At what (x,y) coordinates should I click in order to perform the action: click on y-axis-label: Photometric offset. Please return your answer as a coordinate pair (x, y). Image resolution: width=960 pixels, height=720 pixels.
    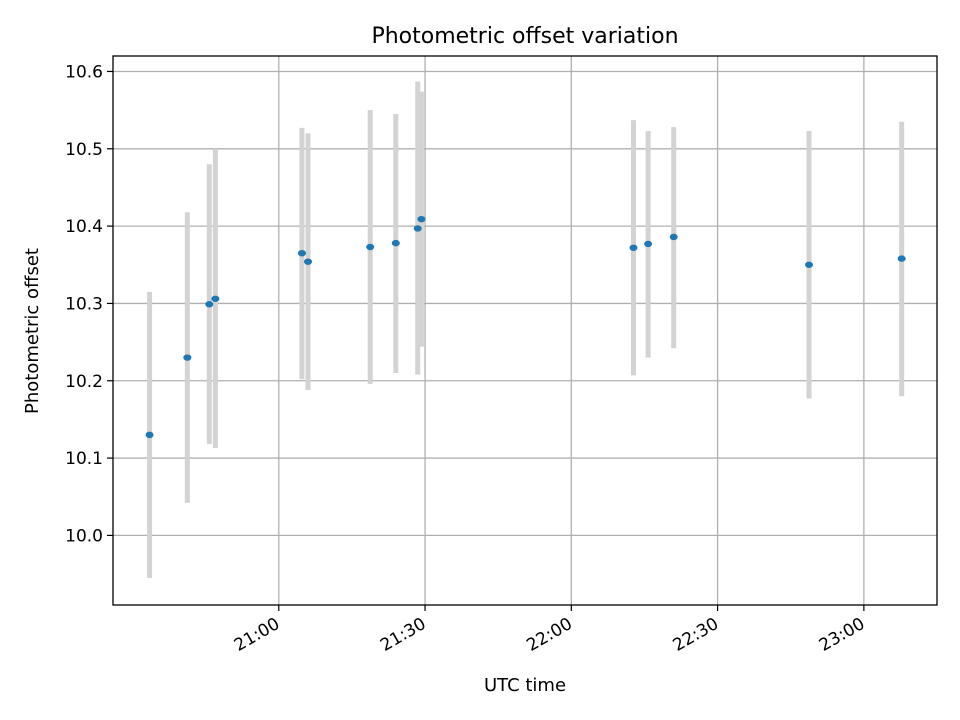
    Looking at the image, I should click on (32, 331).